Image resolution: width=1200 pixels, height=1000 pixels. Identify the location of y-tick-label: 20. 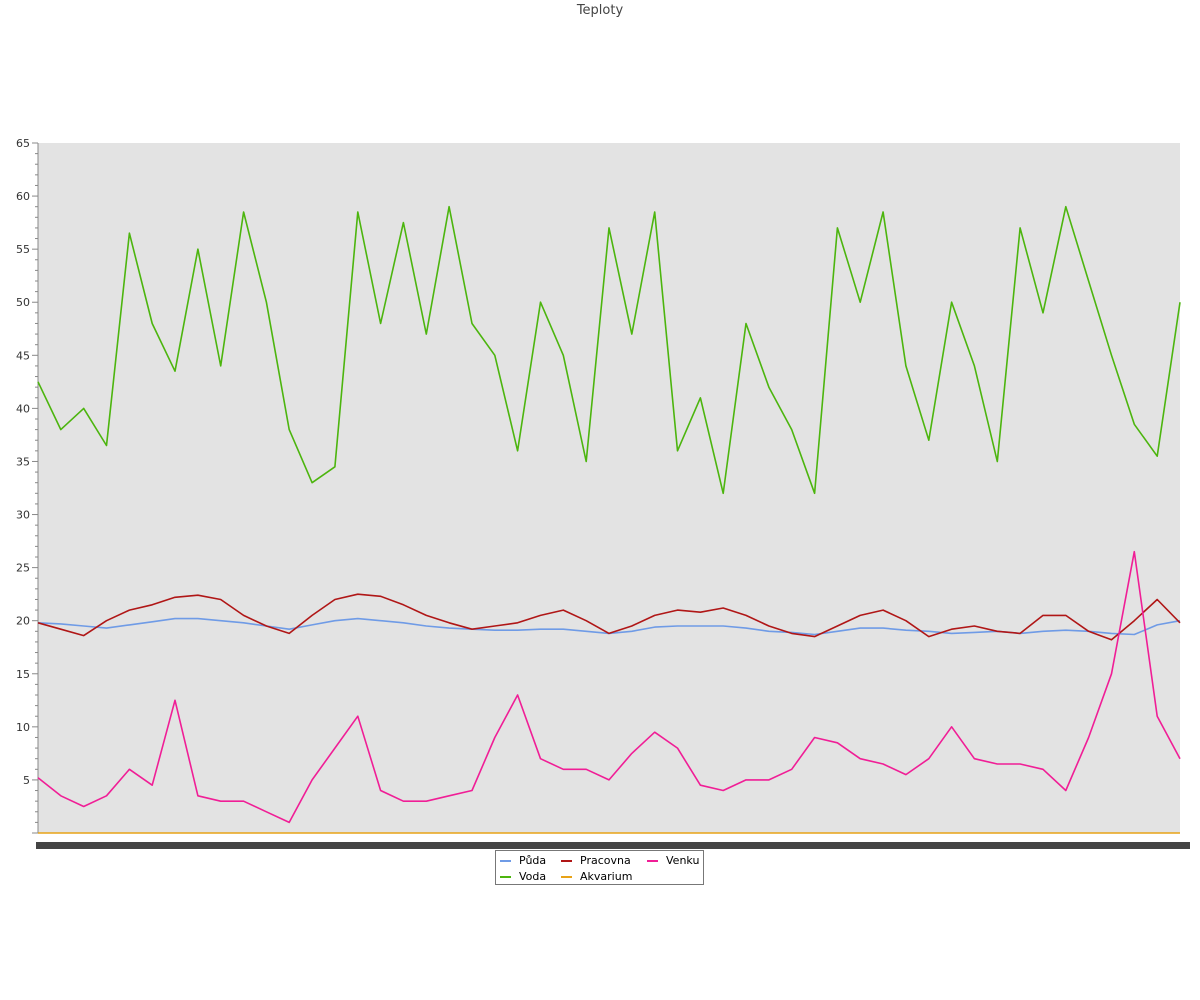
(23, 621).